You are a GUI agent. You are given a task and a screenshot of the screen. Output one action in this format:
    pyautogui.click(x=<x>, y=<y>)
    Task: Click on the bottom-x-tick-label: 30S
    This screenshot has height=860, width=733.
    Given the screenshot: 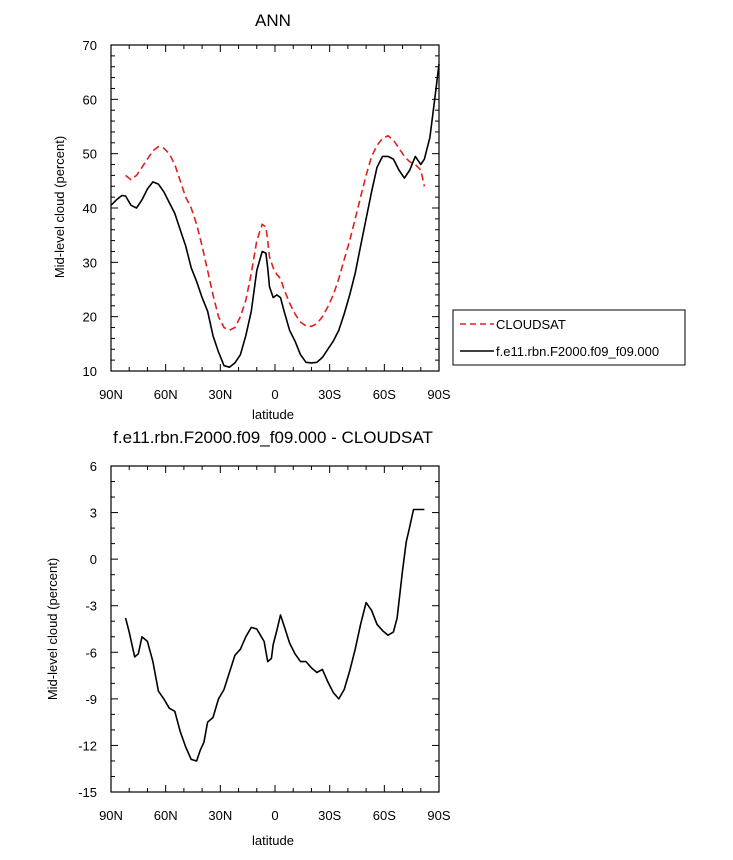 What is the action you would take?
    pyautogui.click(x=329, y=815)
    